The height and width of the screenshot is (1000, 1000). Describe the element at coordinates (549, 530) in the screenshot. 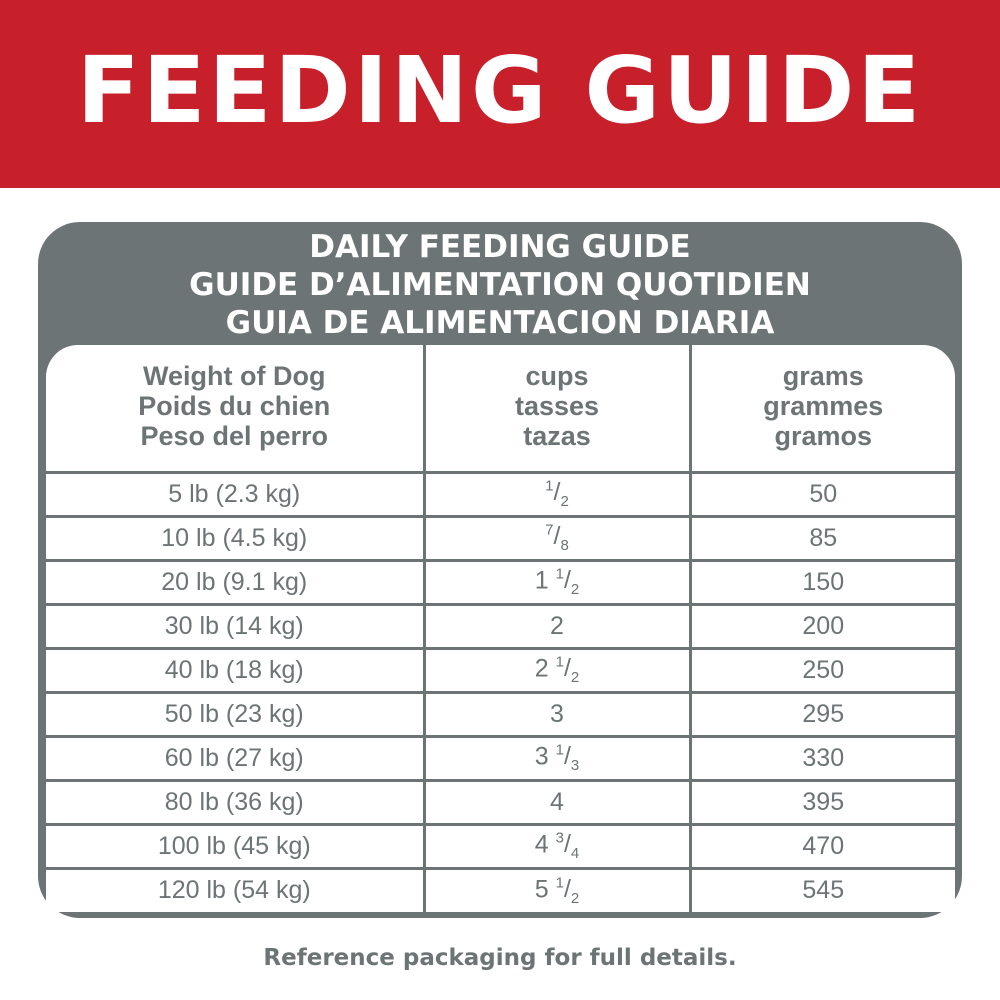

I see `fraction-numerator: 7` at that location.